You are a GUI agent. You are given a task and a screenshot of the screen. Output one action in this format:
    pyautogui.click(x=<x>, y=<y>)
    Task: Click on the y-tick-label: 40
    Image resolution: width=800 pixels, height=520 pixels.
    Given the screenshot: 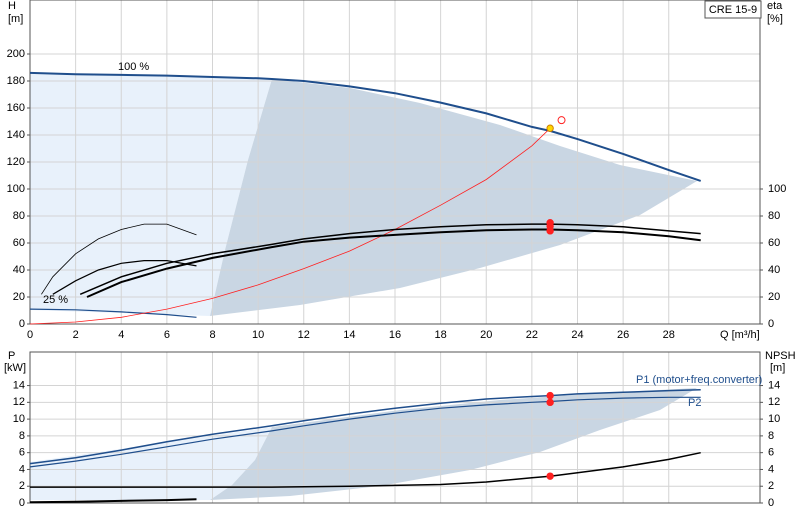 What is the action you would take?
    pyautogui.click(x=19, y=270)
    